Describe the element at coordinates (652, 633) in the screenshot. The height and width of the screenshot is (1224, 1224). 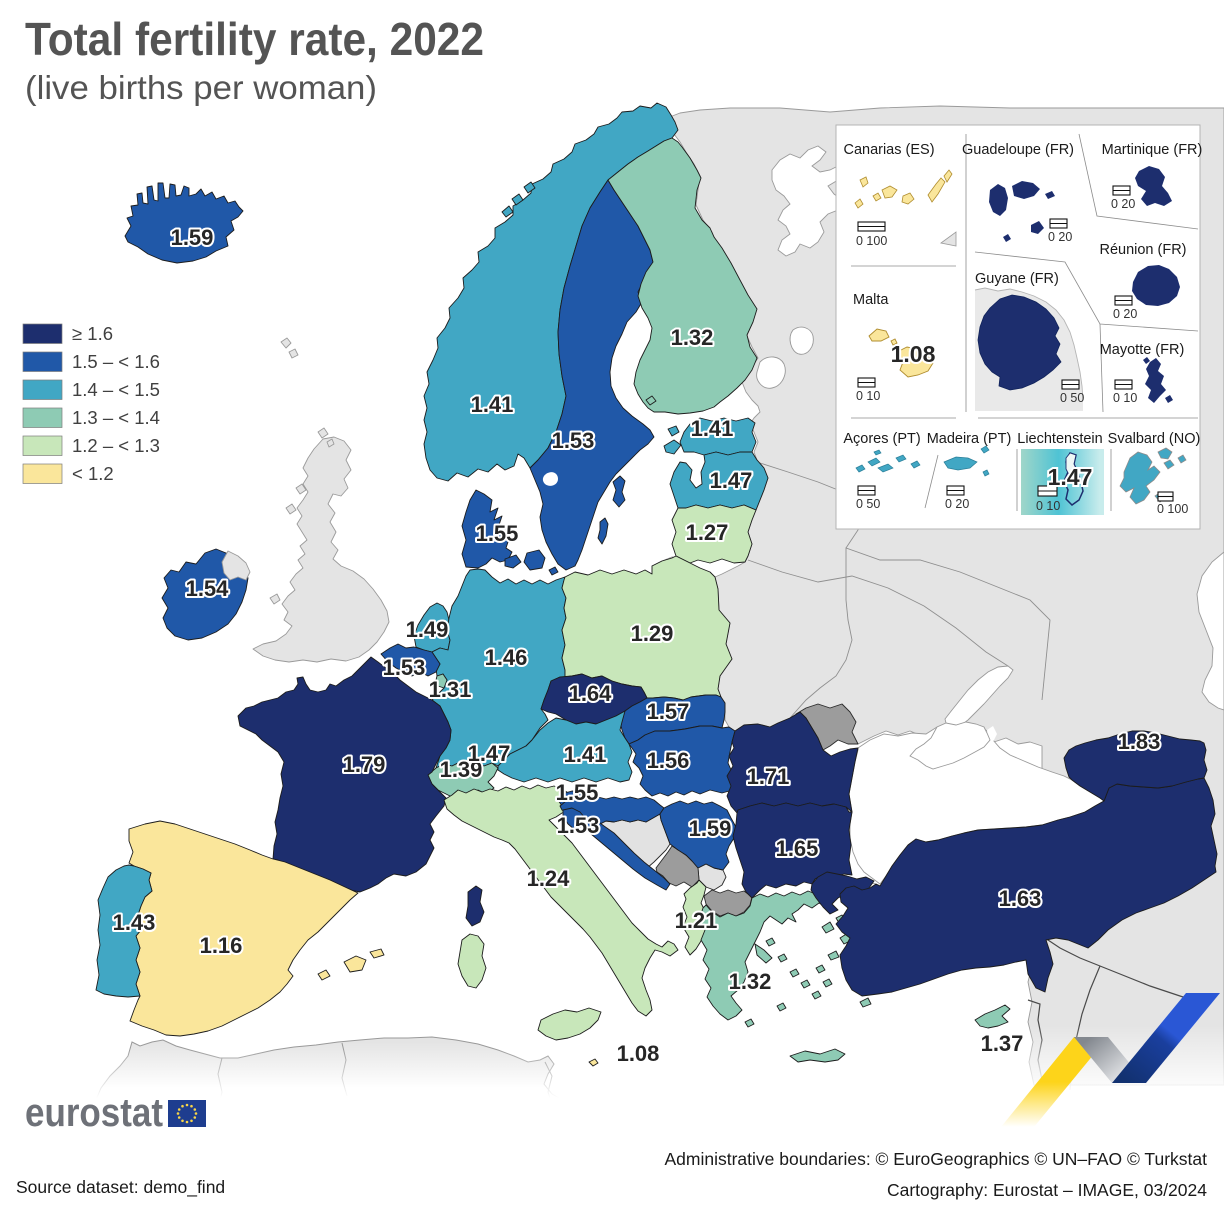
I see `svg-text: 1.29` at that location.